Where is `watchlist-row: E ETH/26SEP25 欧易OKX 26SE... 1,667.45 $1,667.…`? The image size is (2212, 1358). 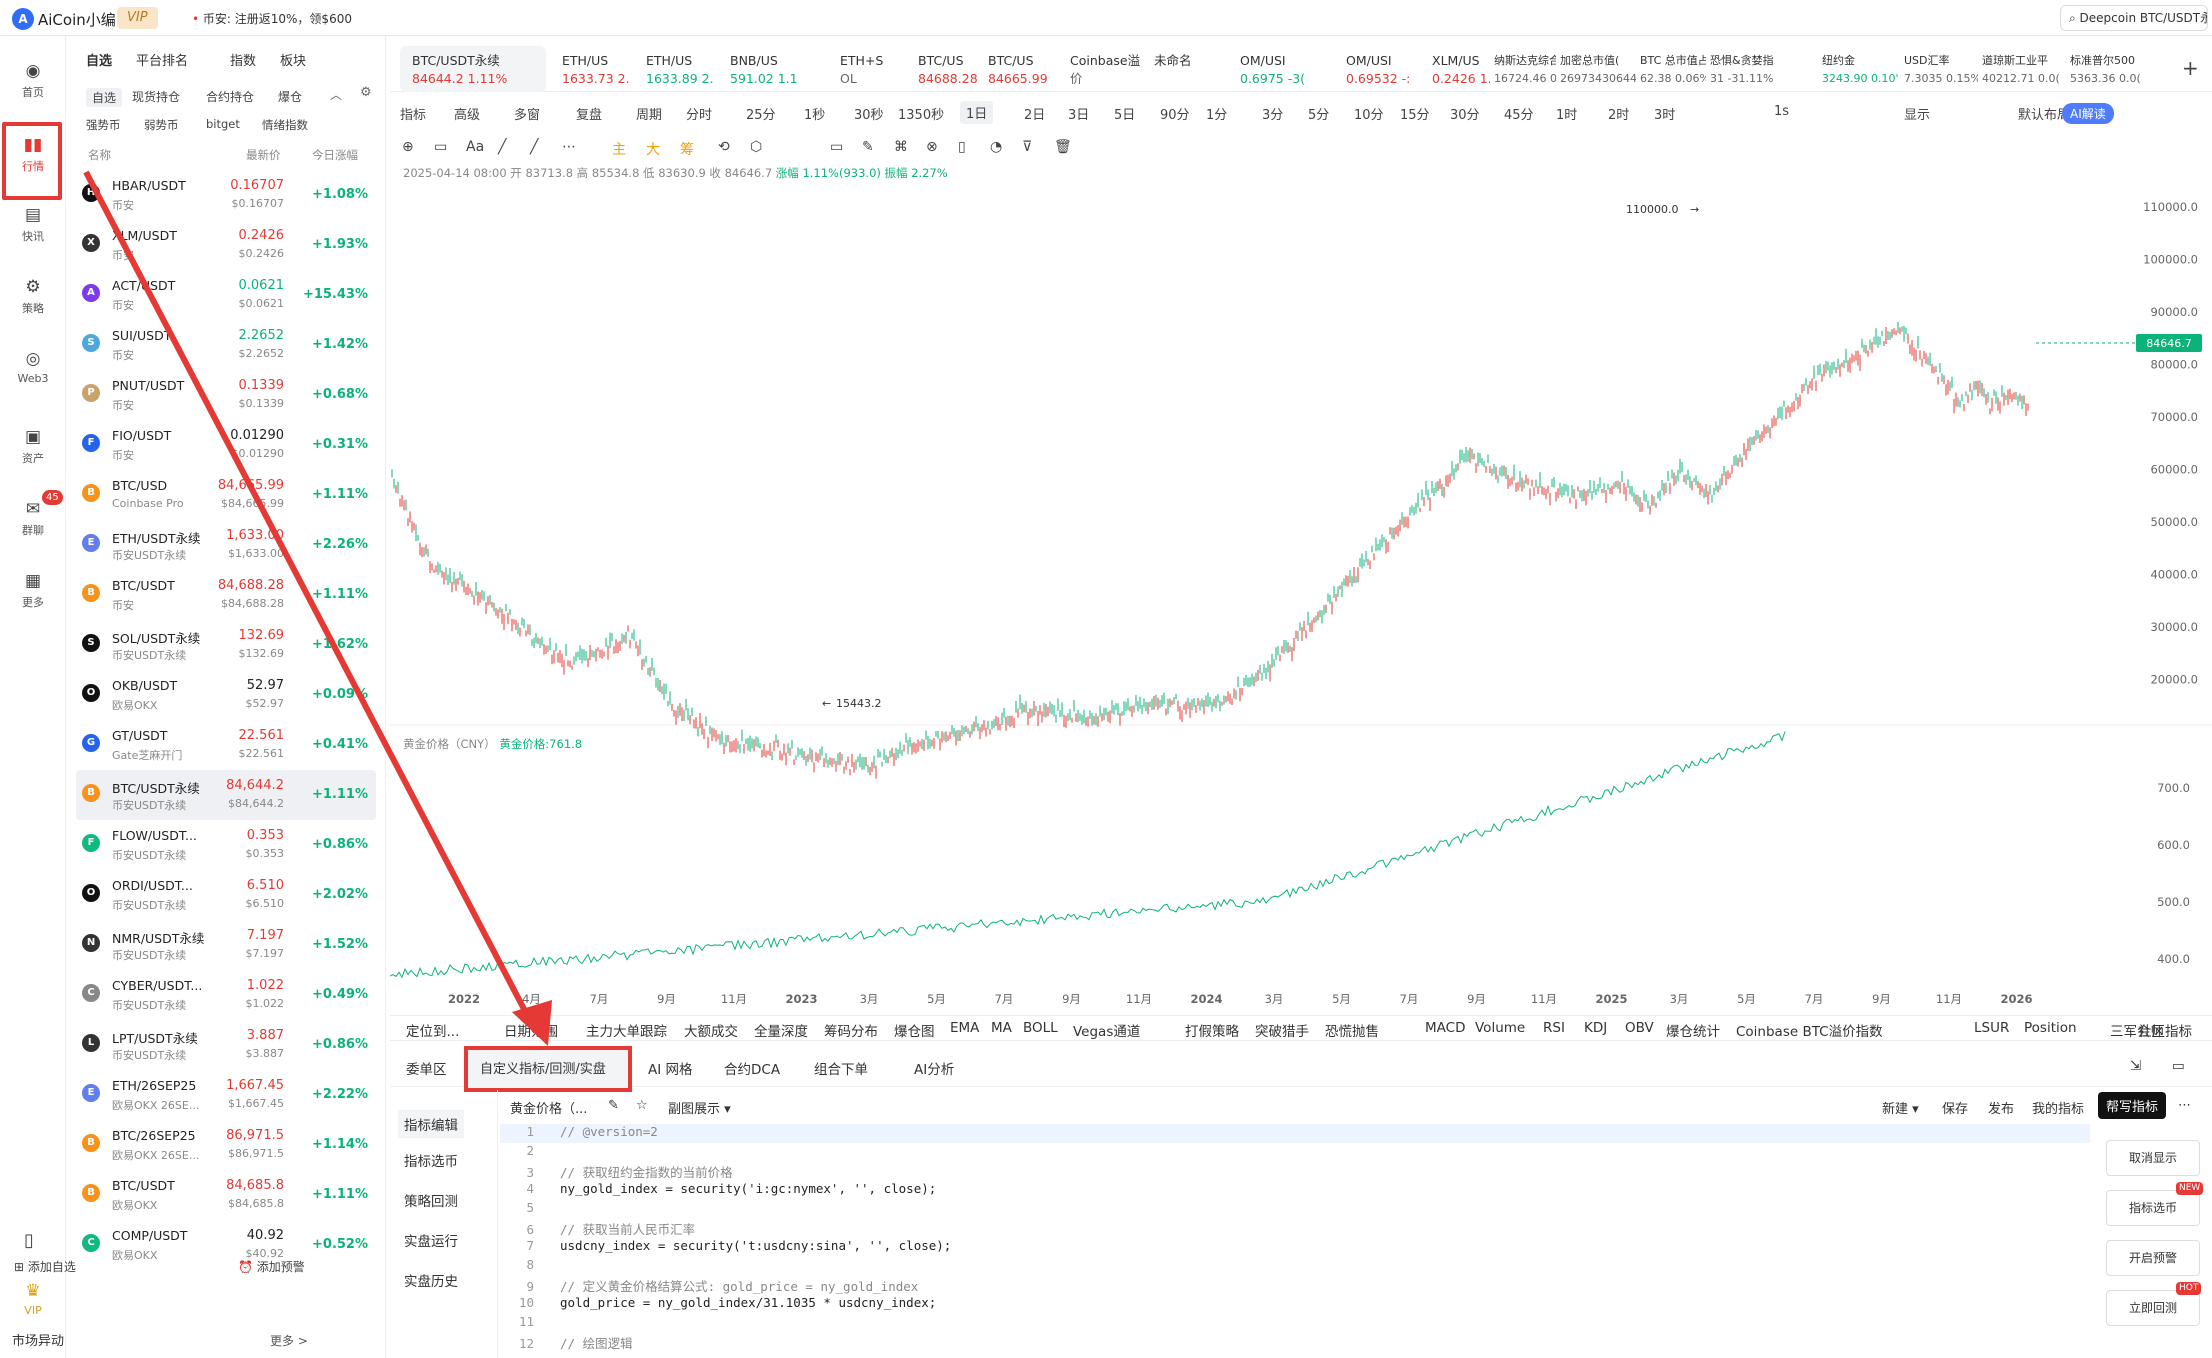 watchlist-row: E ETH/26SEP25 欧易OKX 26SE... 1,667.45 $1,667.… is located at coordinates (226, 1095).